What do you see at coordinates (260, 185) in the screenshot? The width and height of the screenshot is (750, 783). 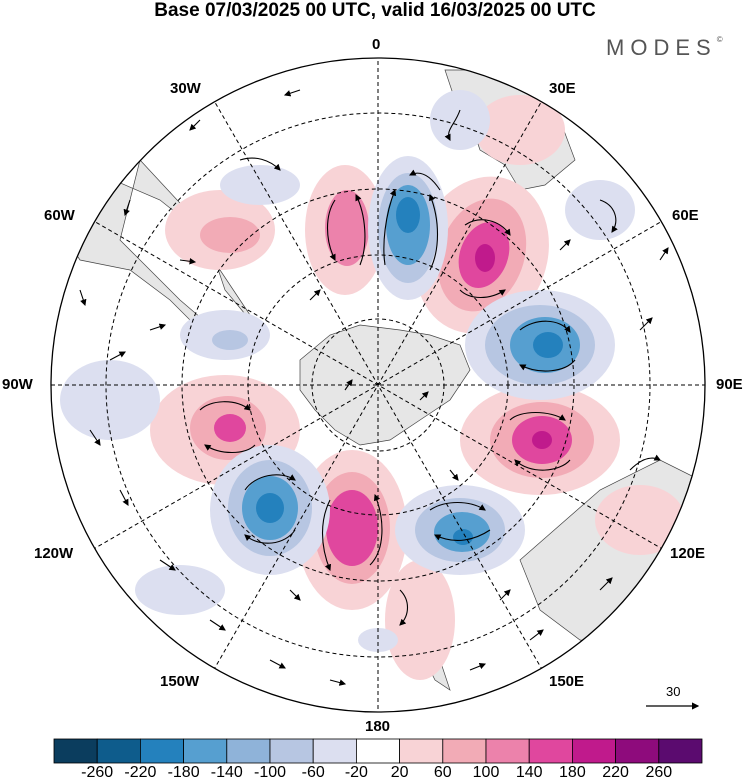 I see `anomaly-neg-40w` at bounding box center [260, 185].